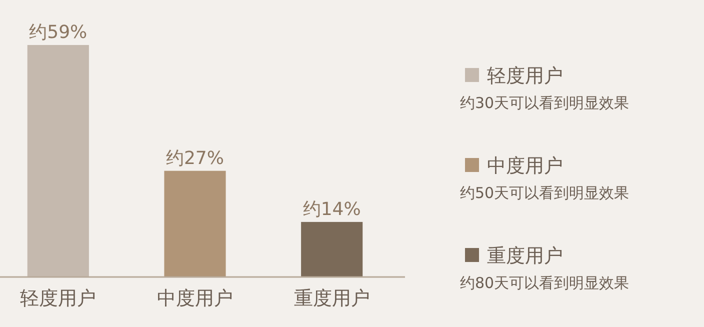 The height and width of the screenshot is (327, 704). What do you see at coordinates (545, 103) in the screenshot?
I see `text: 约30天可以看到明显效果` at bounding box center [545, 103].